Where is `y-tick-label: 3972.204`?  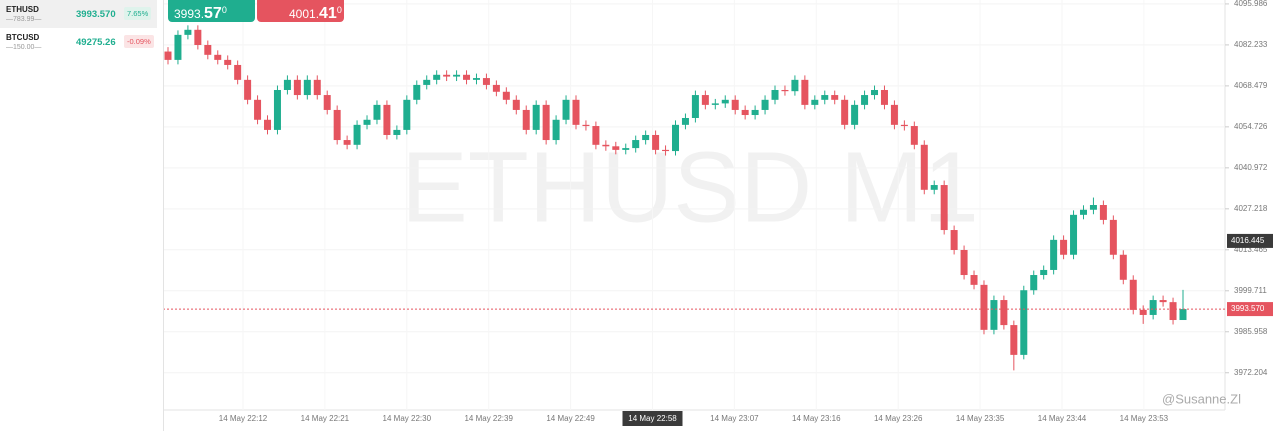 y-tick-label: 3972.204 is located at coordinates (1251, 372).